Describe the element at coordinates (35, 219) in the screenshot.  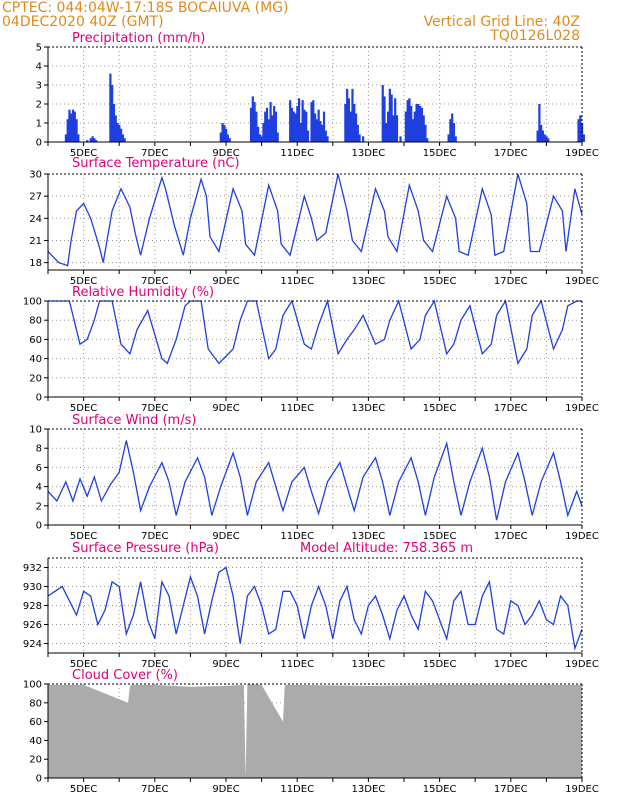
I see `y-tick-label: 24` at that location.